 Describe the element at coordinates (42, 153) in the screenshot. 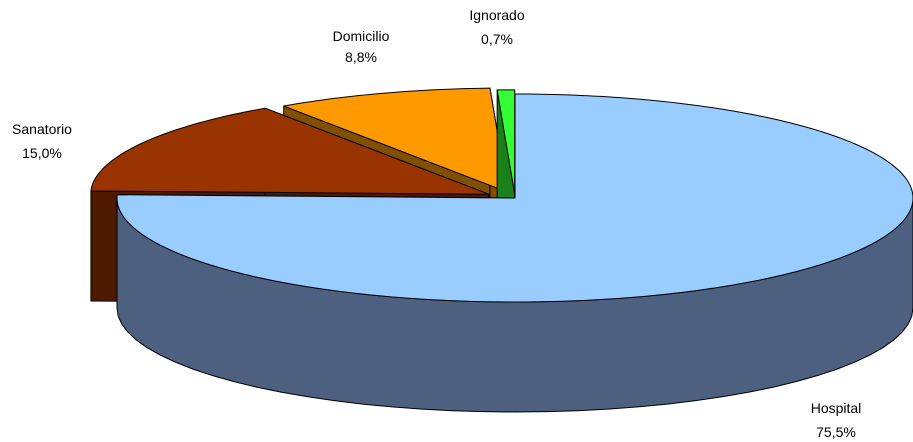

I see `slice-value-label-sanatorio: 15,0%` at that location.